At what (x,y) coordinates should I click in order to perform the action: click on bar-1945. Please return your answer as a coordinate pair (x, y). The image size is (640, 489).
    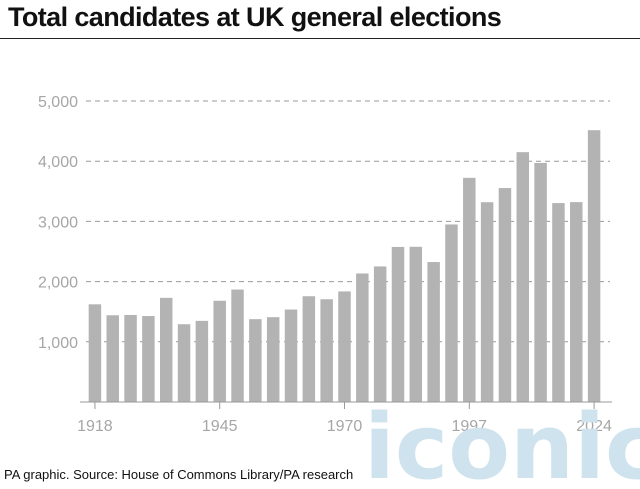
    Looking at the image, I should click on (219, 351).